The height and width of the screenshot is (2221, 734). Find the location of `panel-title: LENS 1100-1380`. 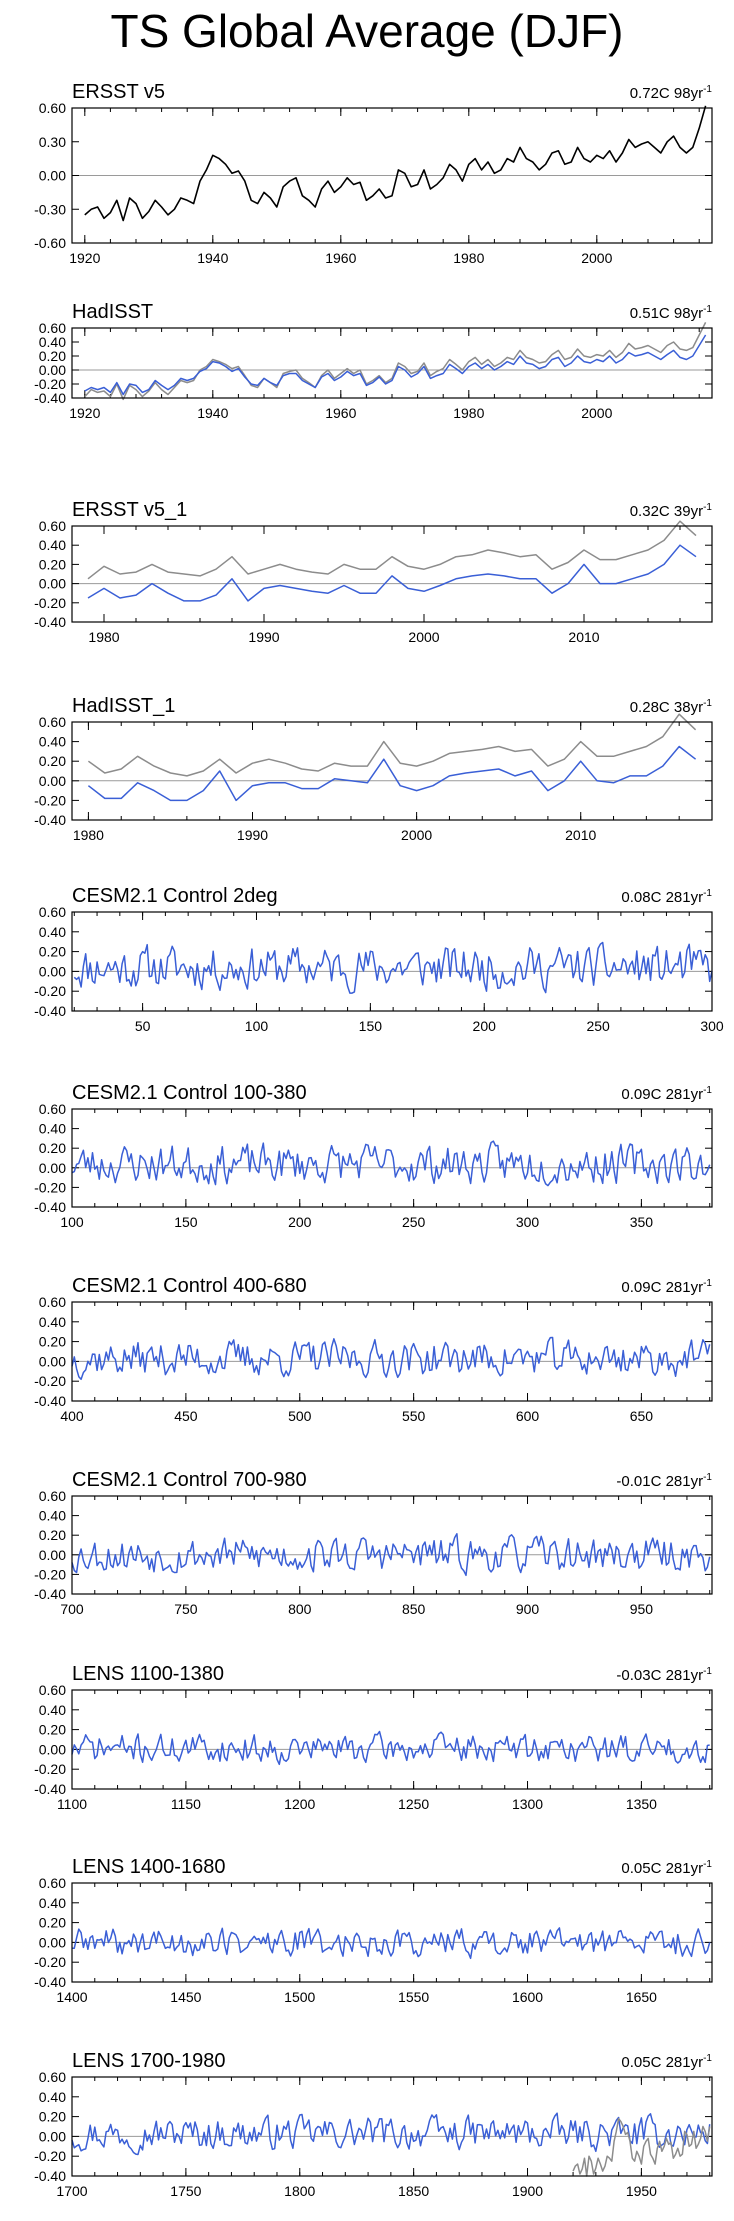

panel-title: LENS 1100-1380 is located at coordinates (148, 1674).